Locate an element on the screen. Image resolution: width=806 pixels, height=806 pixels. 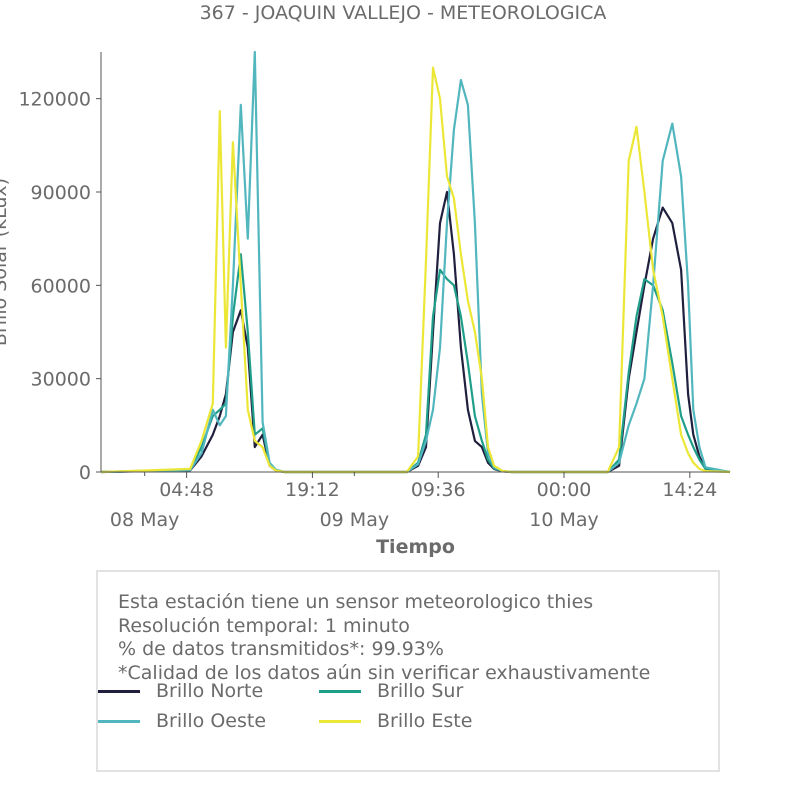
x-tick-label: 09:36 is located at coordinates (438, 490).